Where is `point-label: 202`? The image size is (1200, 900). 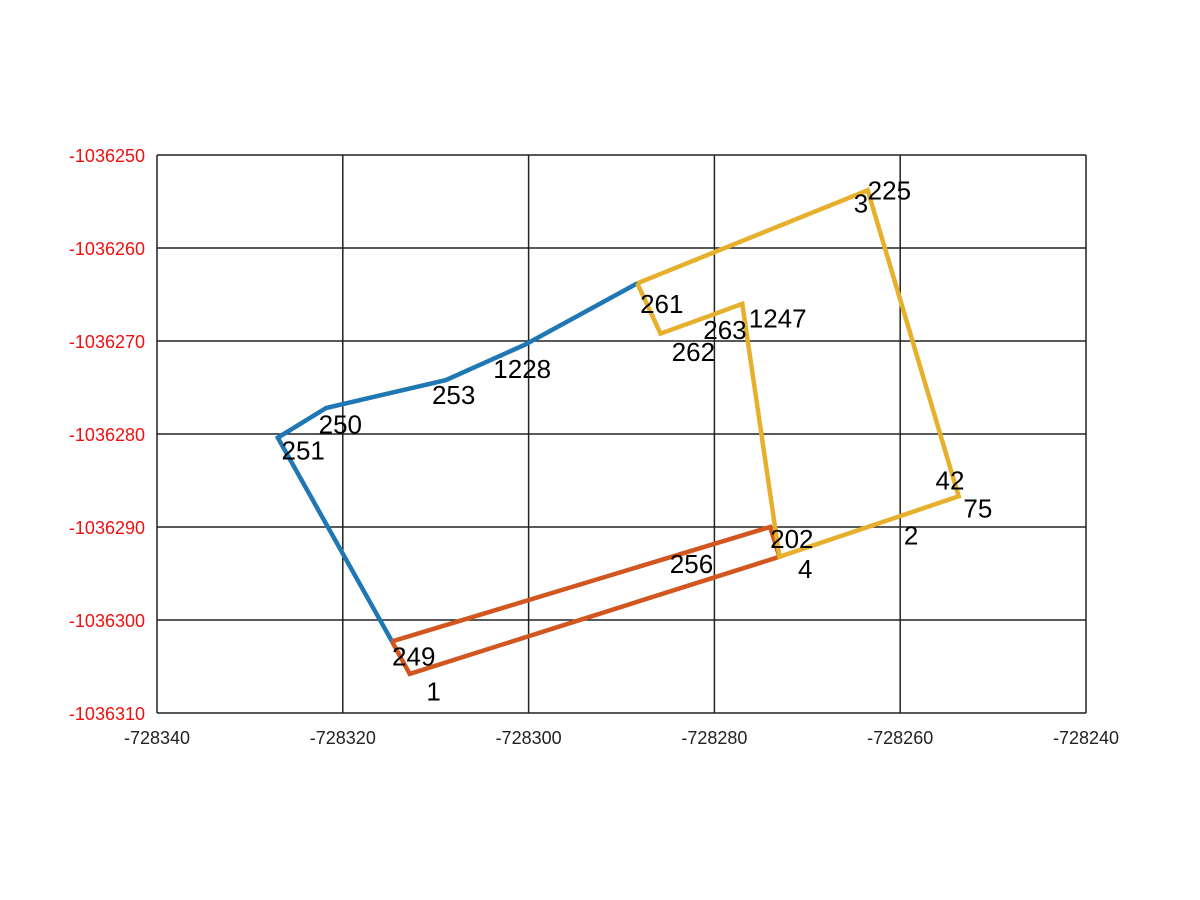 point-label: 202 is located at coordinates (791, 539).